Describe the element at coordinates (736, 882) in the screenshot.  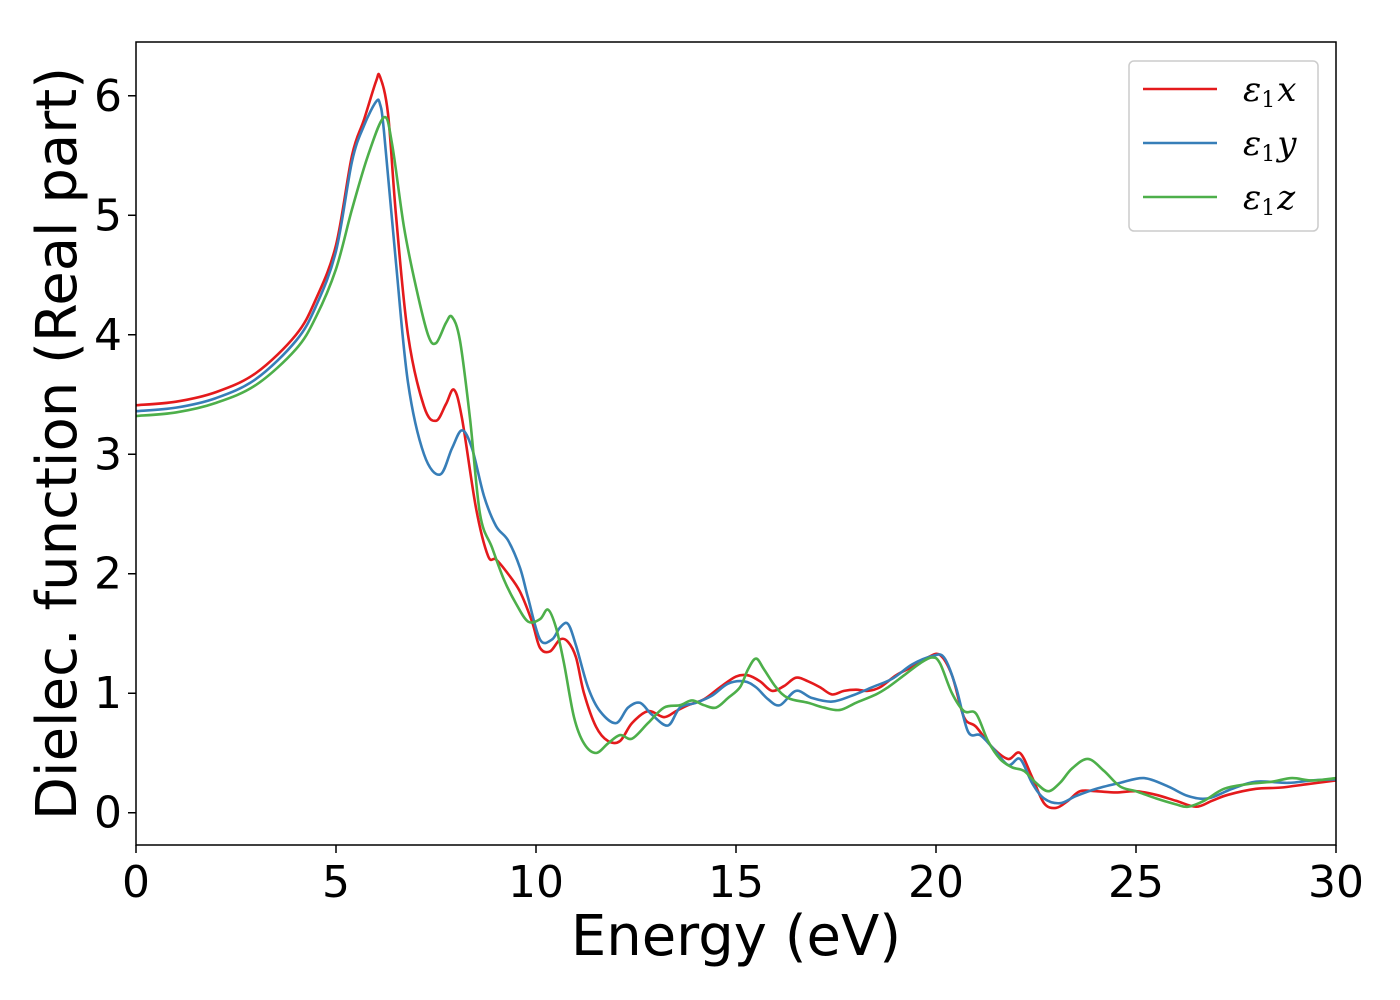
I see `x-tick-label: 15` at that location.